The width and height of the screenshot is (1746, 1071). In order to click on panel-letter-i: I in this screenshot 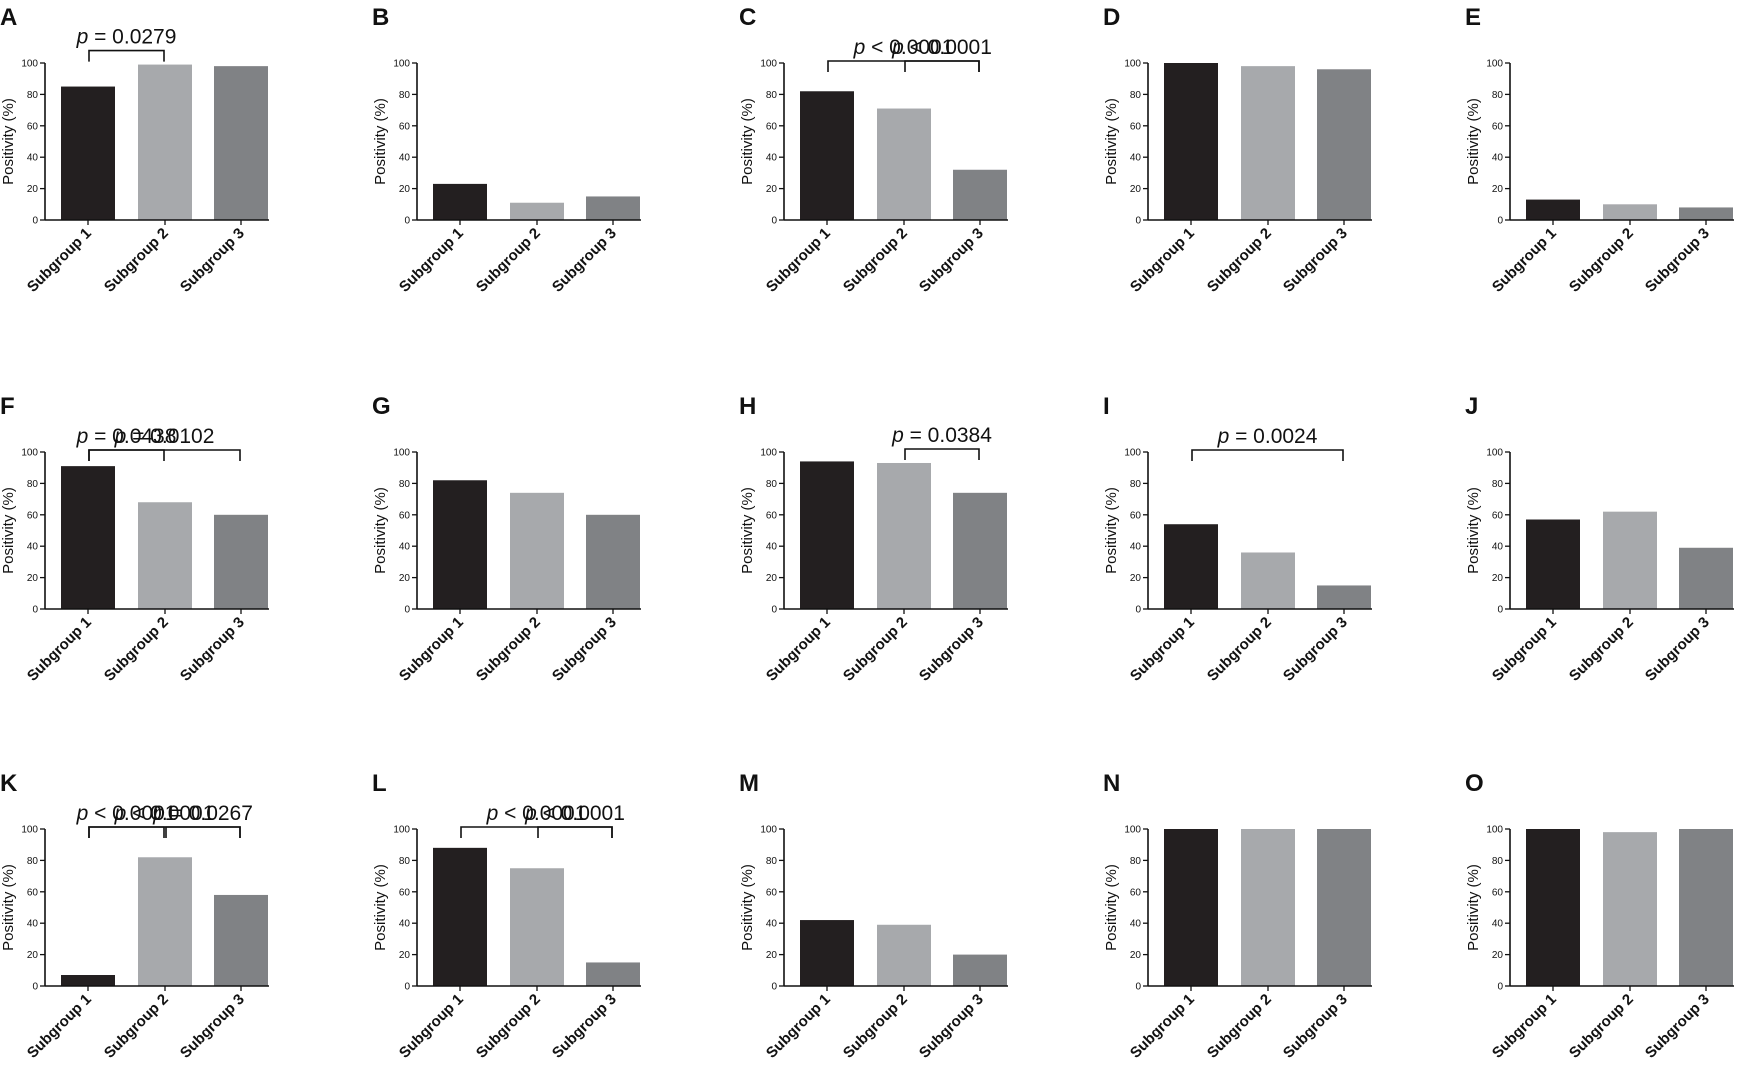, I will do `click(1106, 406)`.